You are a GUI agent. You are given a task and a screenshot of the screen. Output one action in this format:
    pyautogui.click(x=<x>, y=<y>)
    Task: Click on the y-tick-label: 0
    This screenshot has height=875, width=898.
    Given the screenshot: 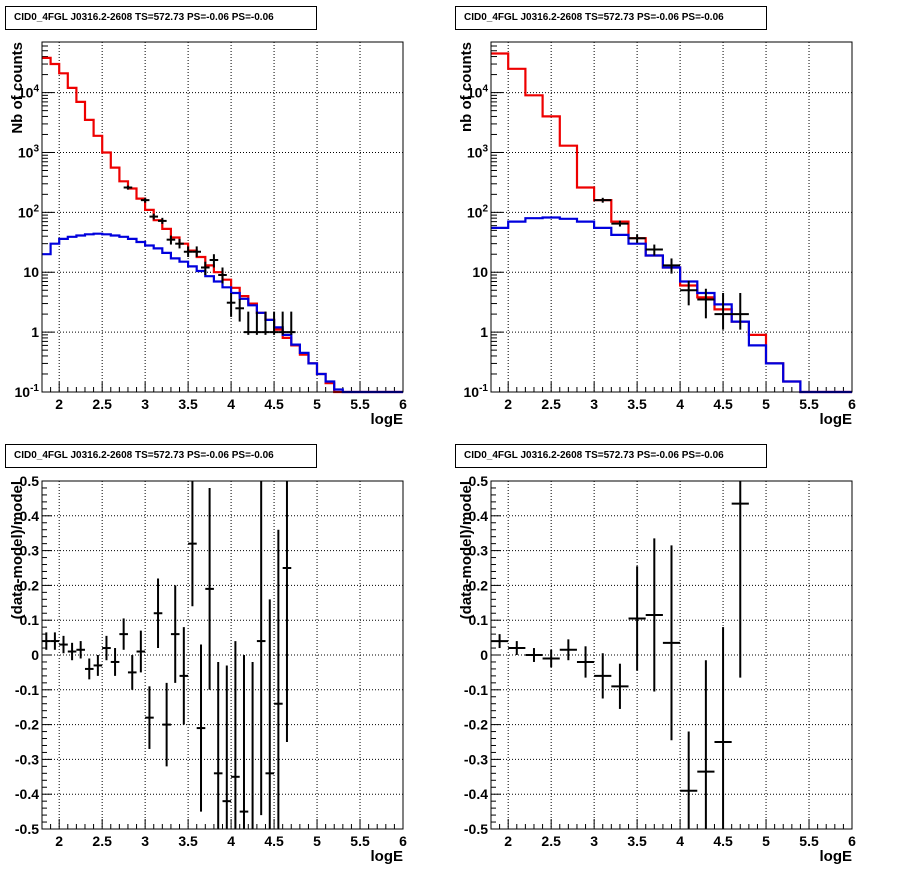 What is the action you would take?
    pyautogui.click(x=484, y=655)
    